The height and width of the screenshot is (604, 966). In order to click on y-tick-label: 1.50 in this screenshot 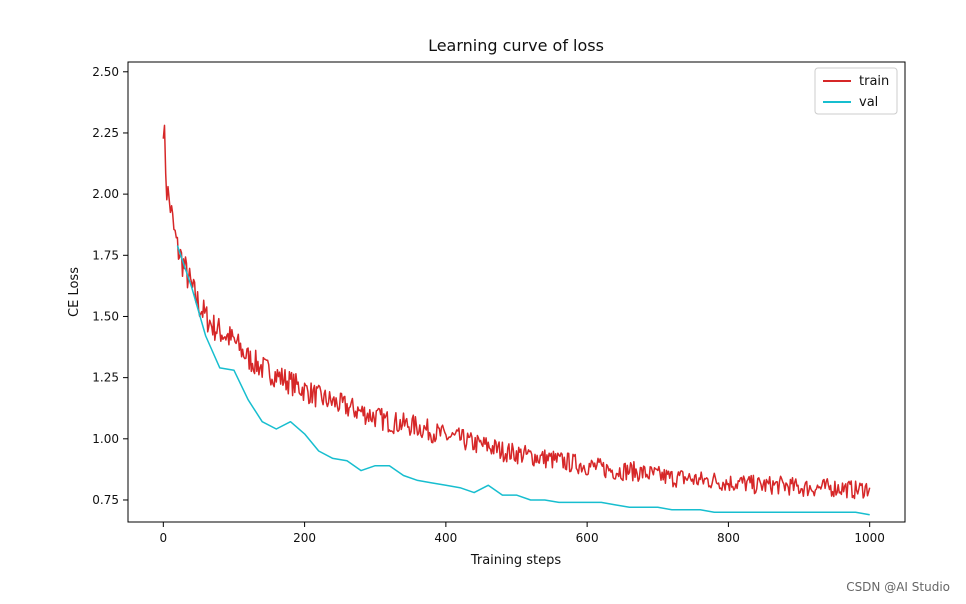, I will do `click(105, 316)`.